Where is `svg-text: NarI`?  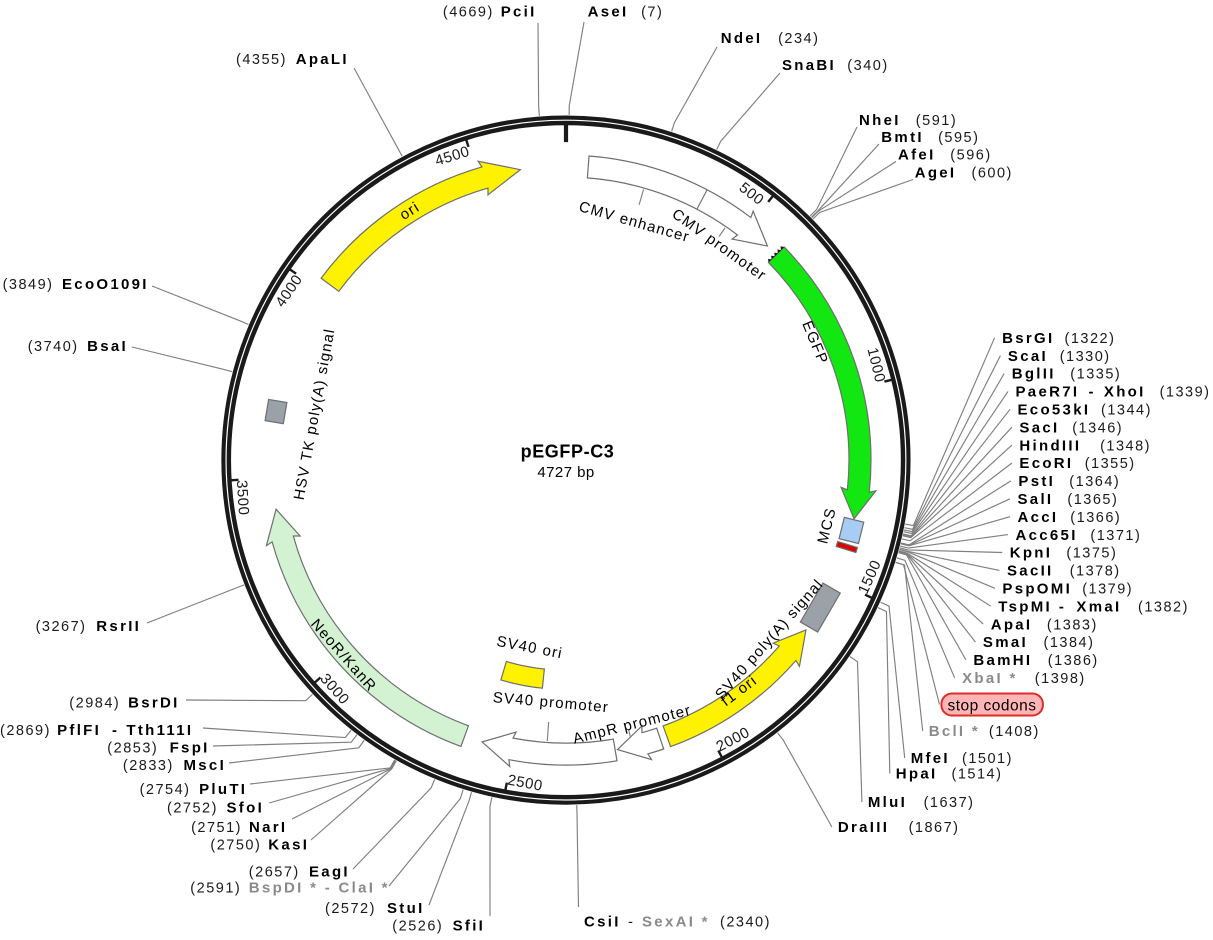
svg-text: NarI is located at coordinates (268, 827).